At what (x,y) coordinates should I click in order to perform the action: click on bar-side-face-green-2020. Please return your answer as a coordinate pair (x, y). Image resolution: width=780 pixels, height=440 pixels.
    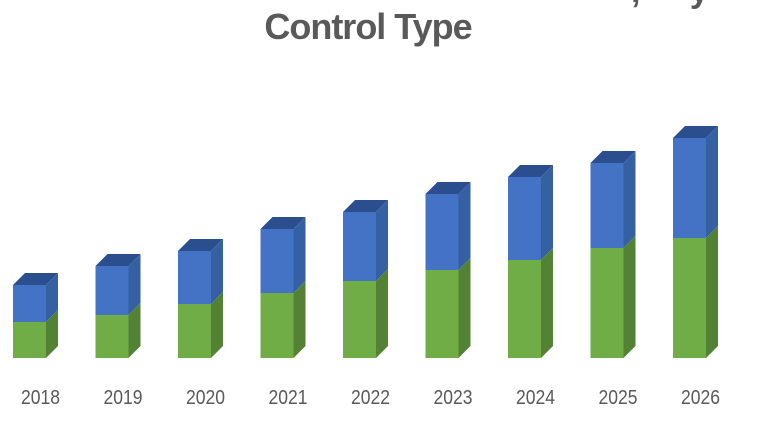
    Looking at the image, I should click on (217, 325).